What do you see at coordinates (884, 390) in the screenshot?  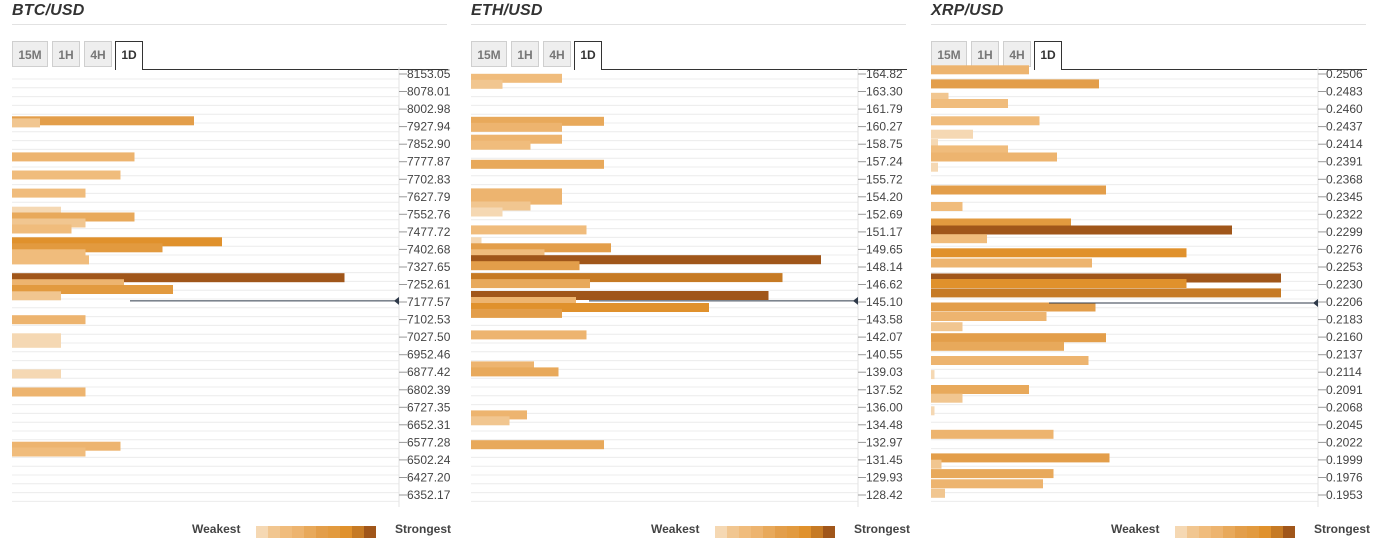 I see `price-level-label: 137.52` at bounding box center [884, 390].